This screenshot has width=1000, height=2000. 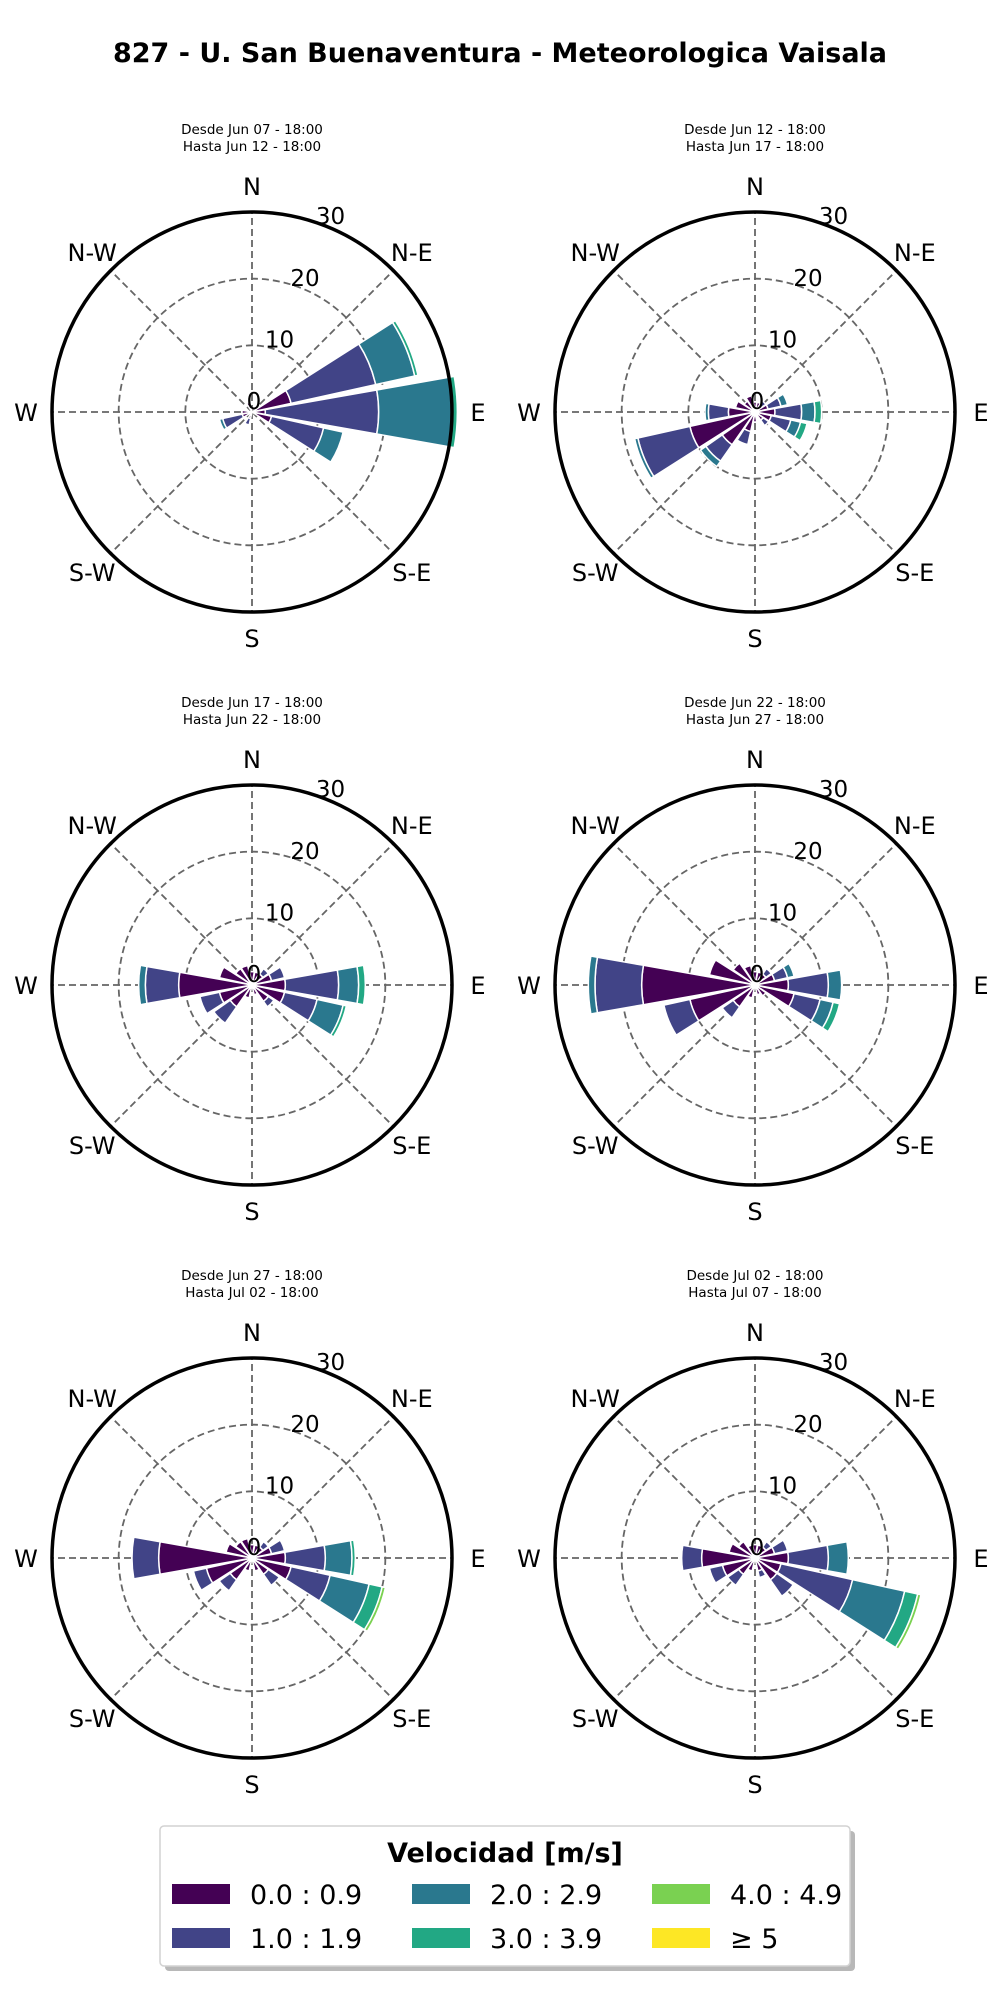 I want to click on panel-subtitle-to: Hasta Jun 27 - 18:00, so click(x=755, y=720).